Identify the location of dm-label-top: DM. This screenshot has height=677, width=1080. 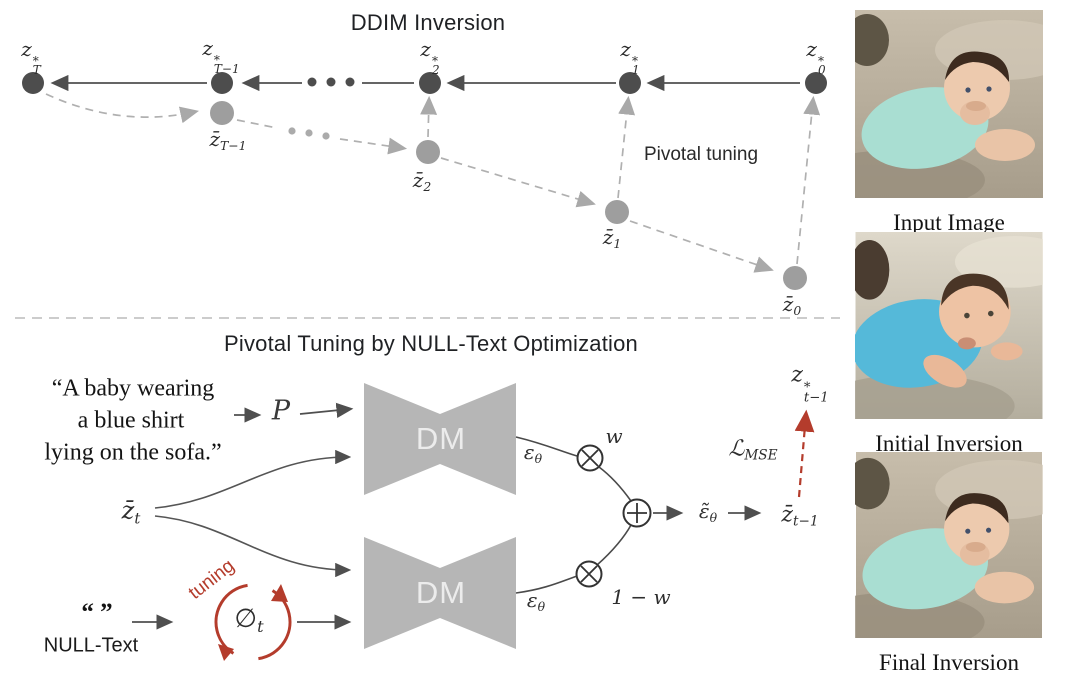
(441, 438).